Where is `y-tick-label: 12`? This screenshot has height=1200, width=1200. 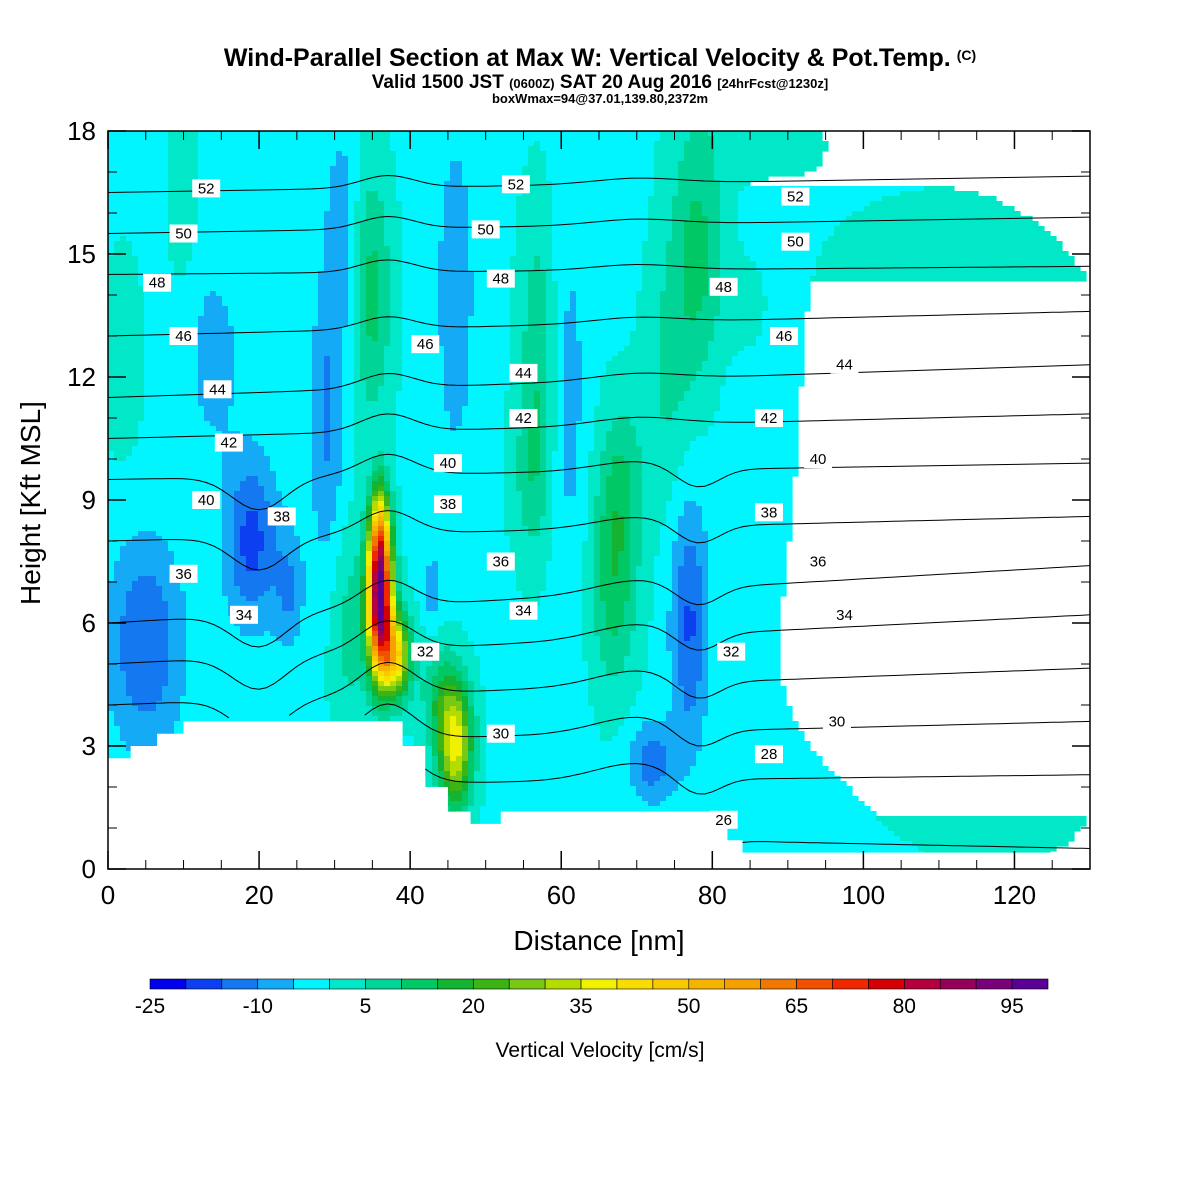 y-tick-label: 12 is located at coordinates (81, 377).